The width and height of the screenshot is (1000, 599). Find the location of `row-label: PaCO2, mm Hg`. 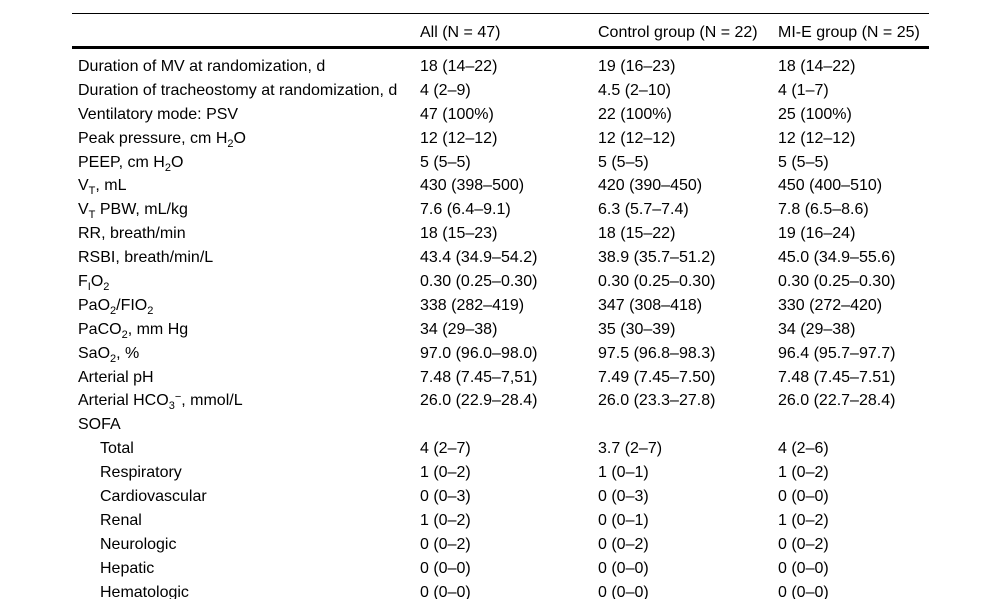

row-label: PaCO2, mm Hg is located at coordinates (133, 330).